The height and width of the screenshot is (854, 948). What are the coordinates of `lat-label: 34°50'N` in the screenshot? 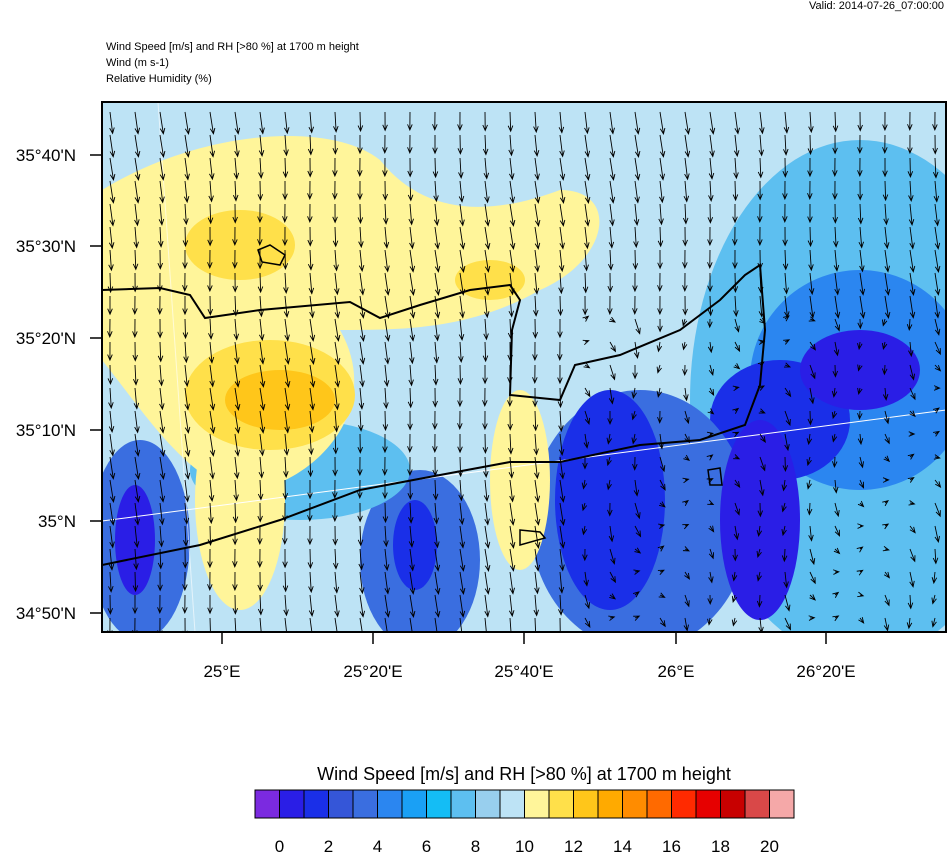 It's located at (46, 613).